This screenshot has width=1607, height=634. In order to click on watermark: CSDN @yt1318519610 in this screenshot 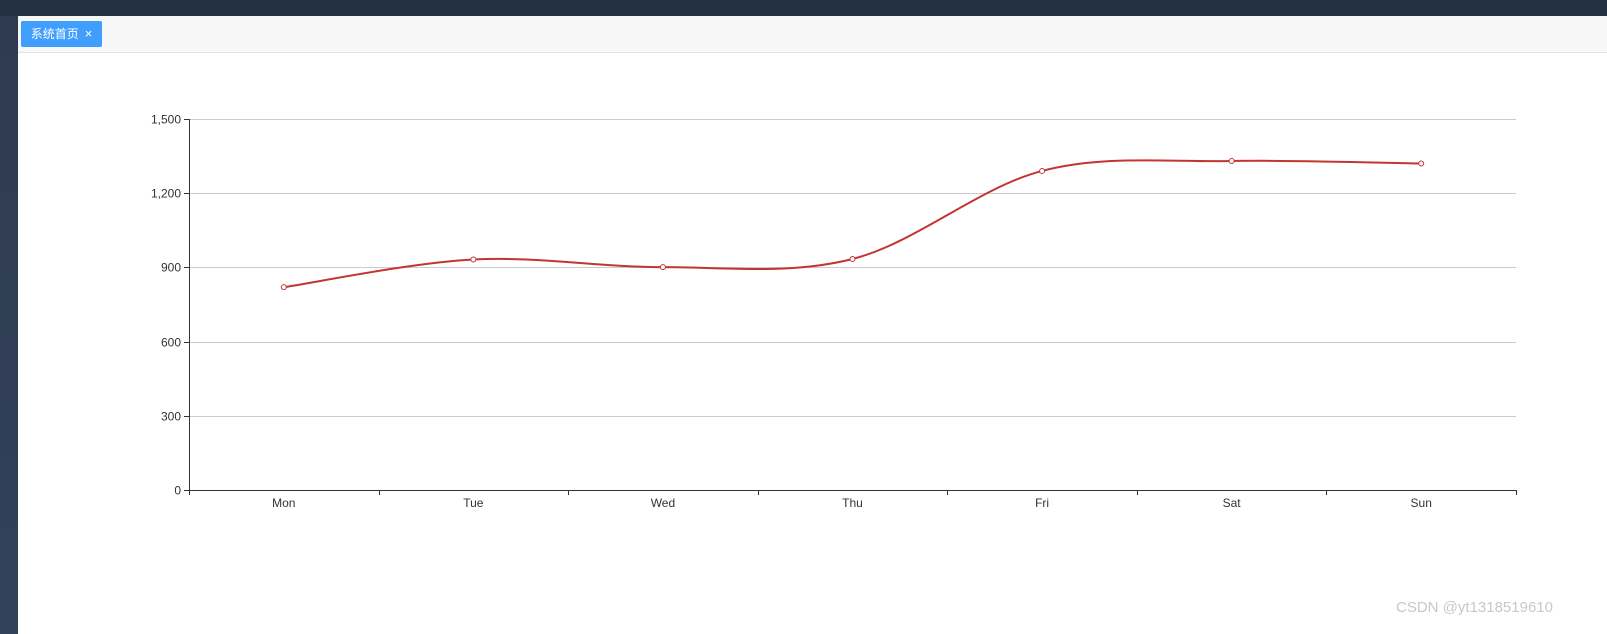, I will do `click(1474, 607)`.